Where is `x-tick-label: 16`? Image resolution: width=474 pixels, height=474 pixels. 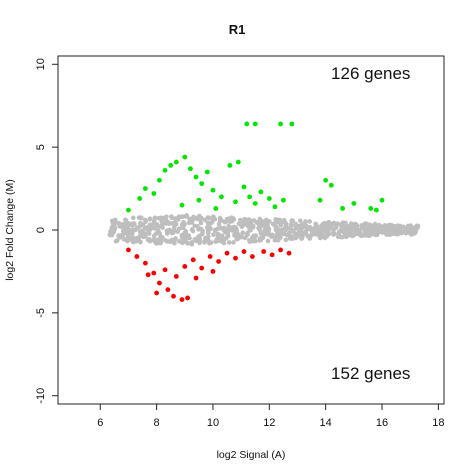
x-tick-label: 16 is located at coordinates (382, 423).